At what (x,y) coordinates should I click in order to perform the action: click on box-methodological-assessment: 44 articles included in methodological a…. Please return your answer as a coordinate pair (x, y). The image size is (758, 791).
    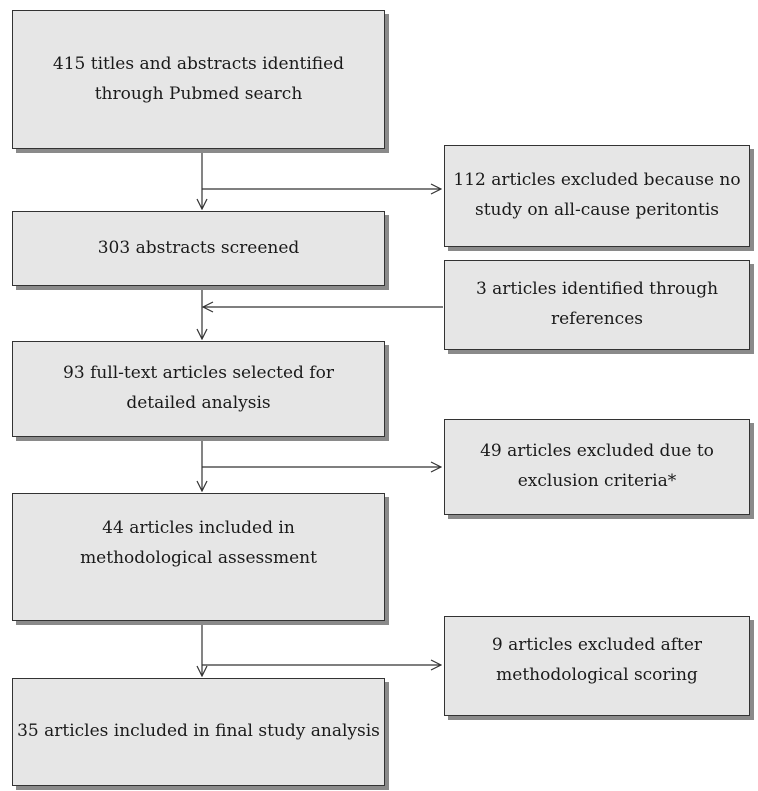
    Looking at the image, I should click on (198, 557).